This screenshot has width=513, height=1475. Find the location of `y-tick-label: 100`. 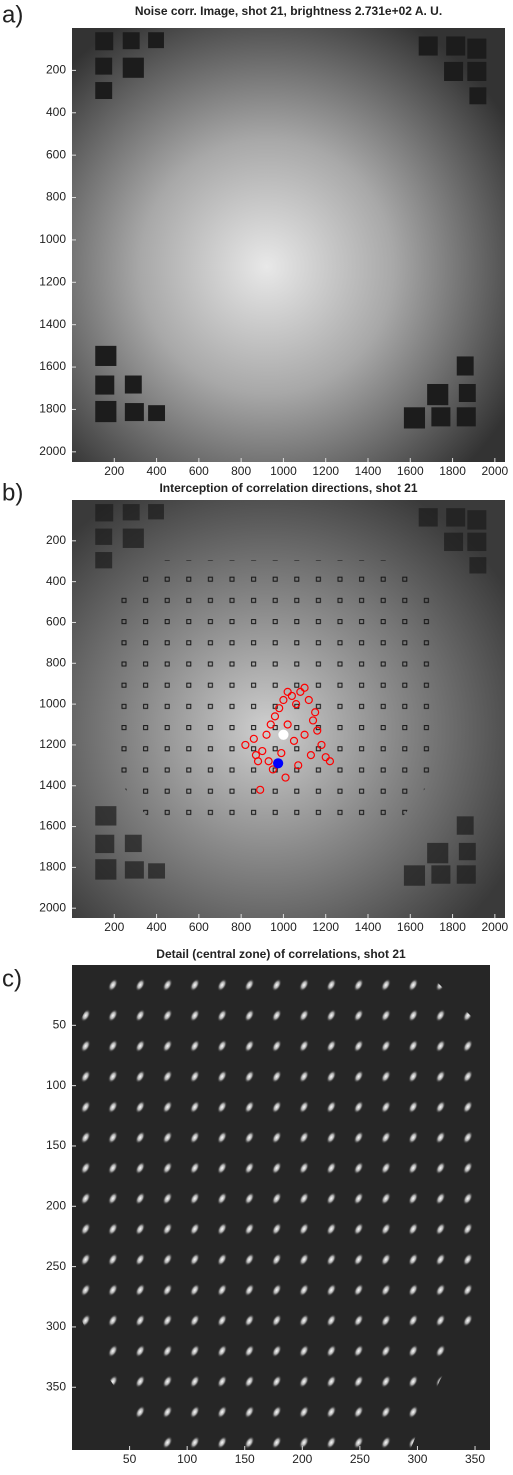

y-tick-label: 100 is located at coordinates (56, 1085).